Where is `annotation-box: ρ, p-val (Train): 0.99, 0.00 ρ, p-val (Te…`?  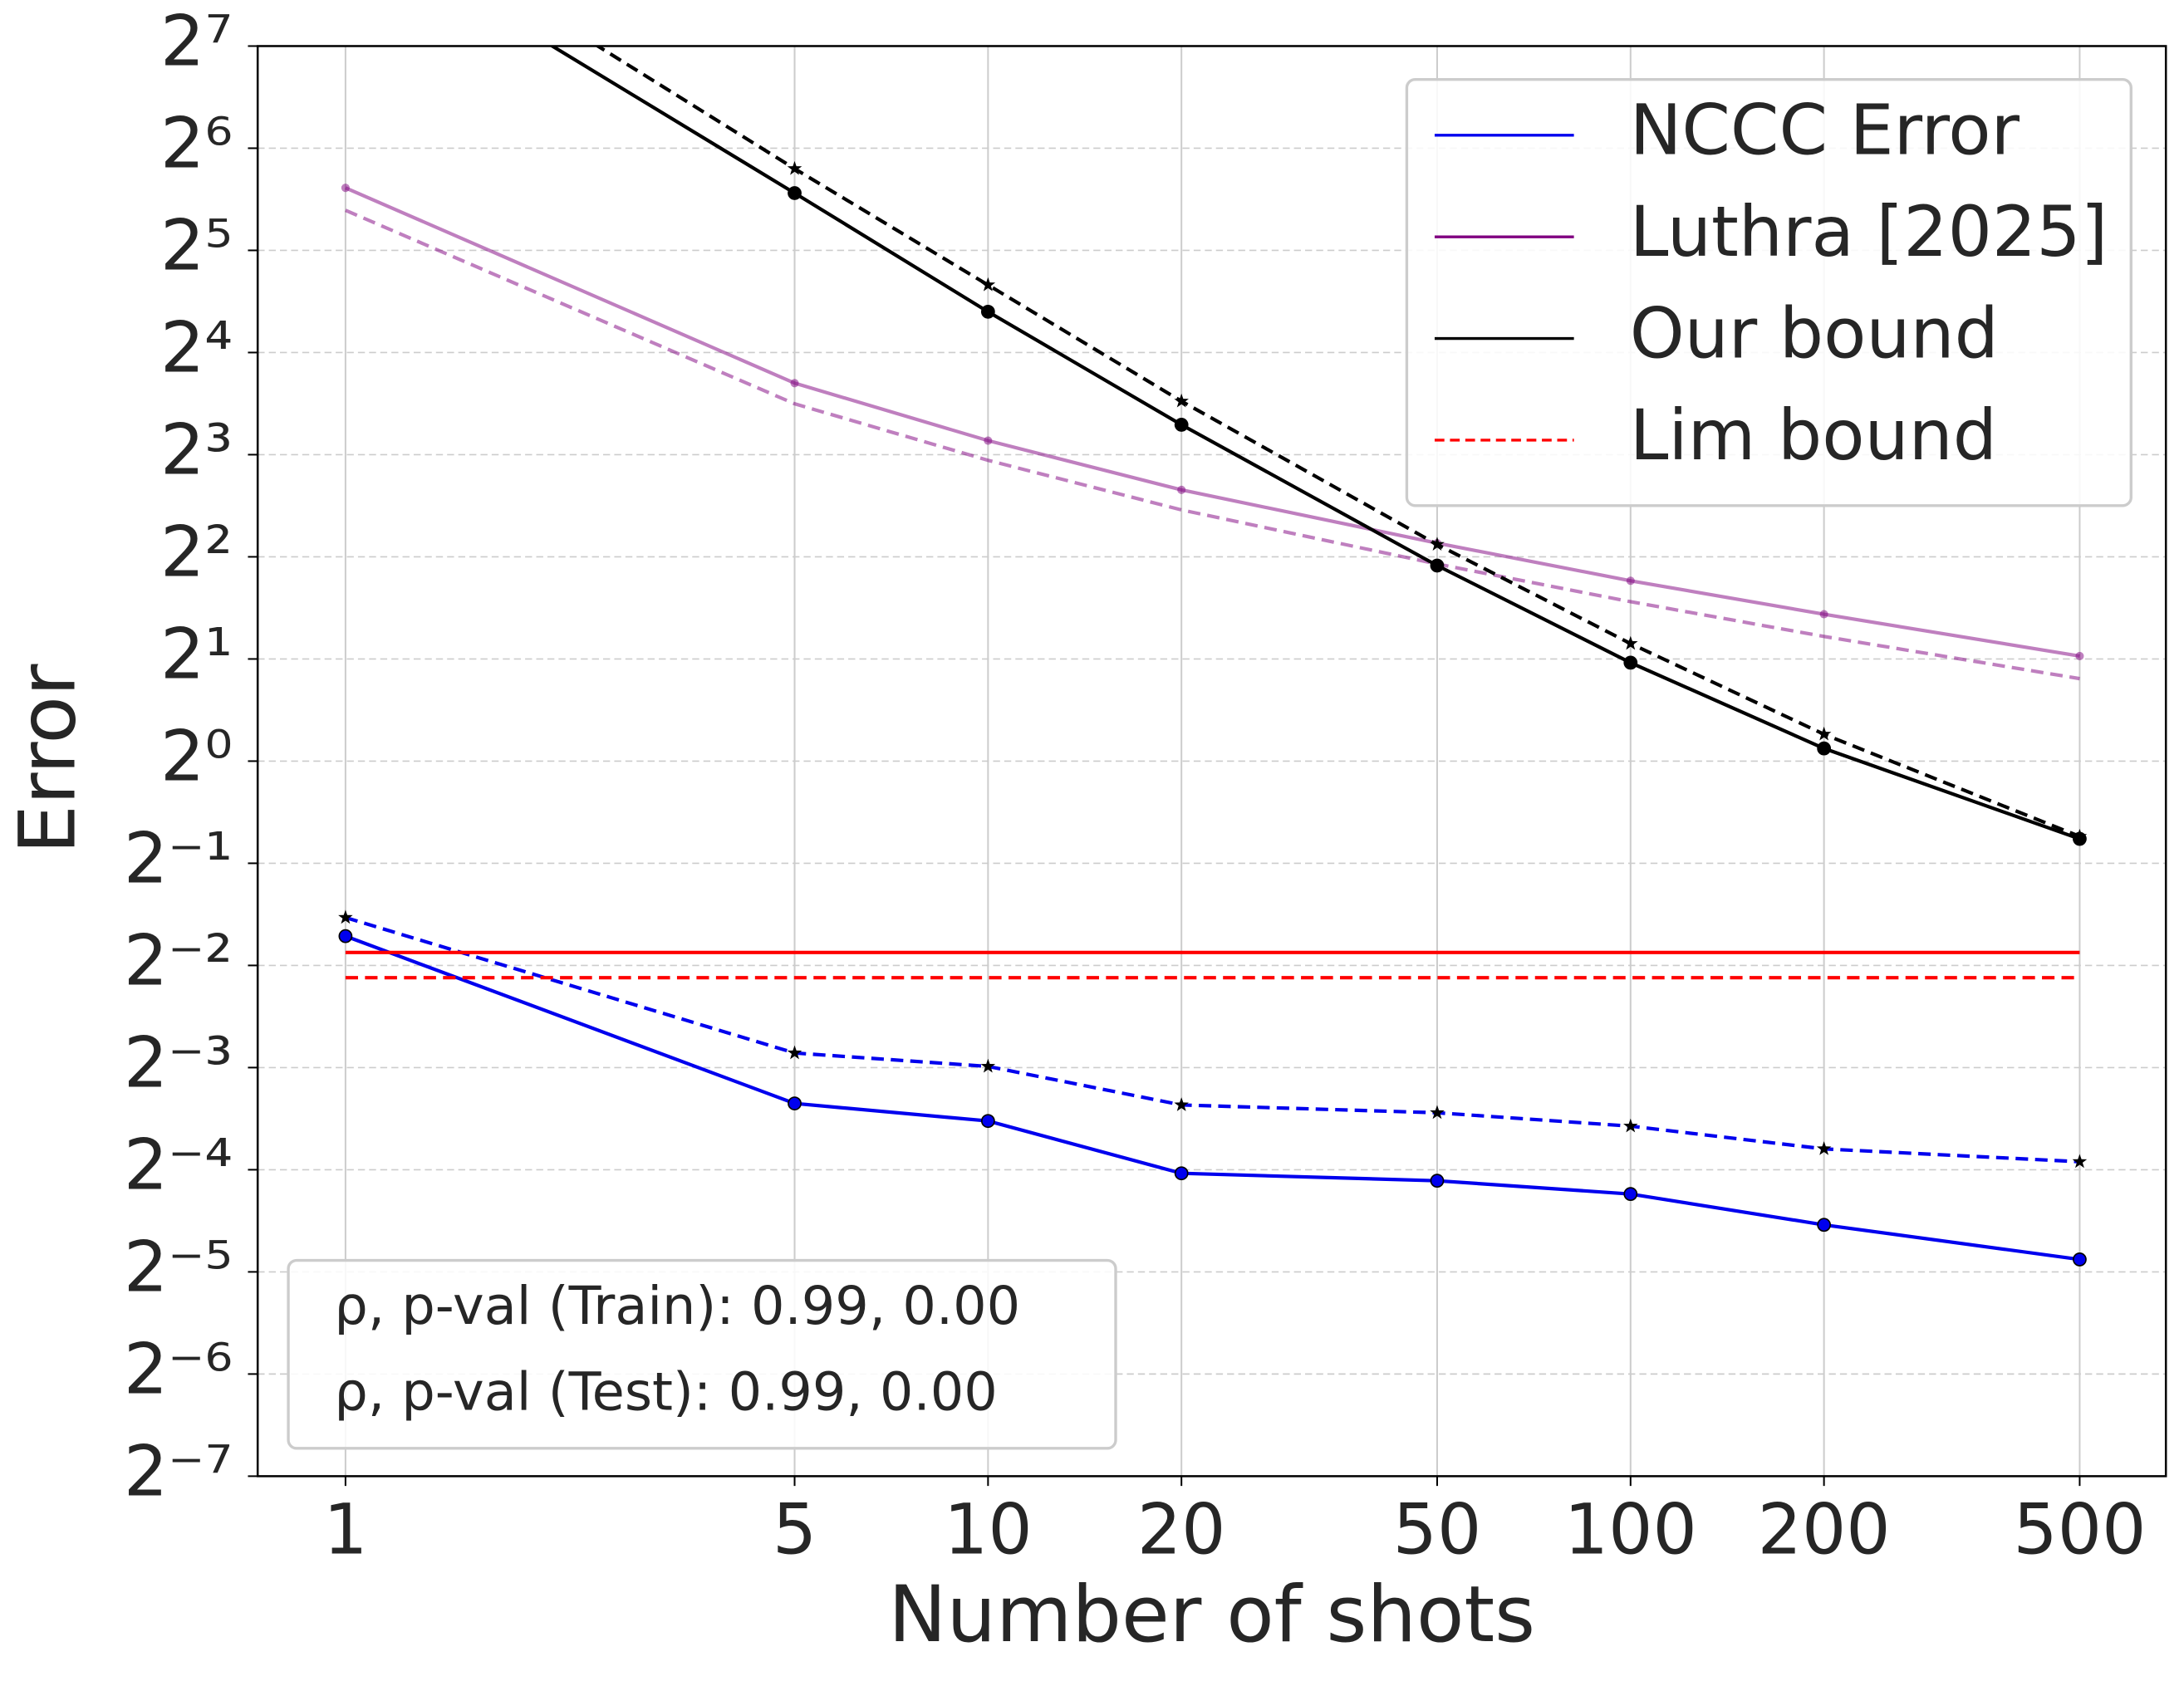 annotation-box: ρ, p-val (Train): 0.99, 0.00 ρ, p-val (Te… is located at coordinates (702, 1354).